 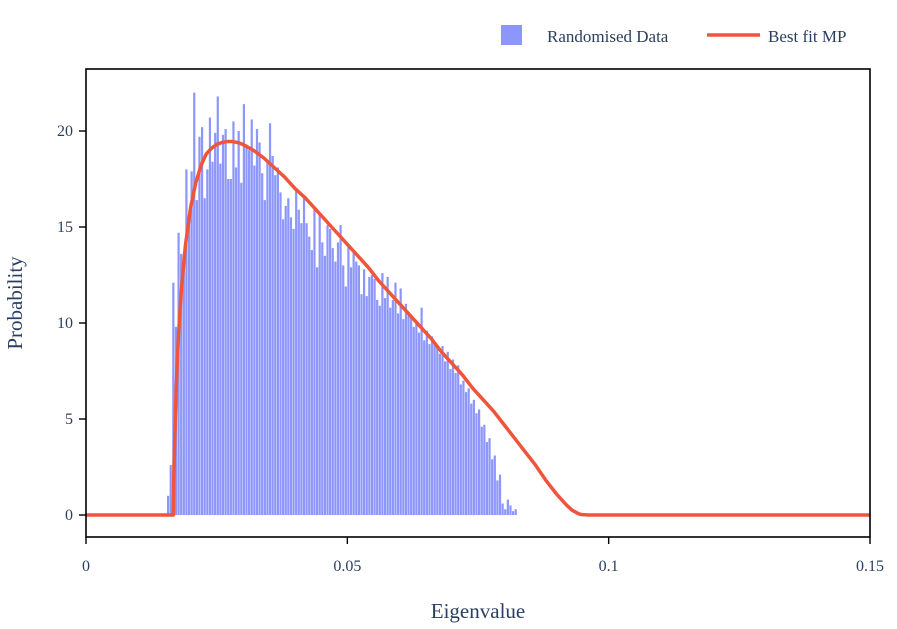 I want to click on legend-item-best-fit-mp: Best fit MP, so click(x=776, y=36).